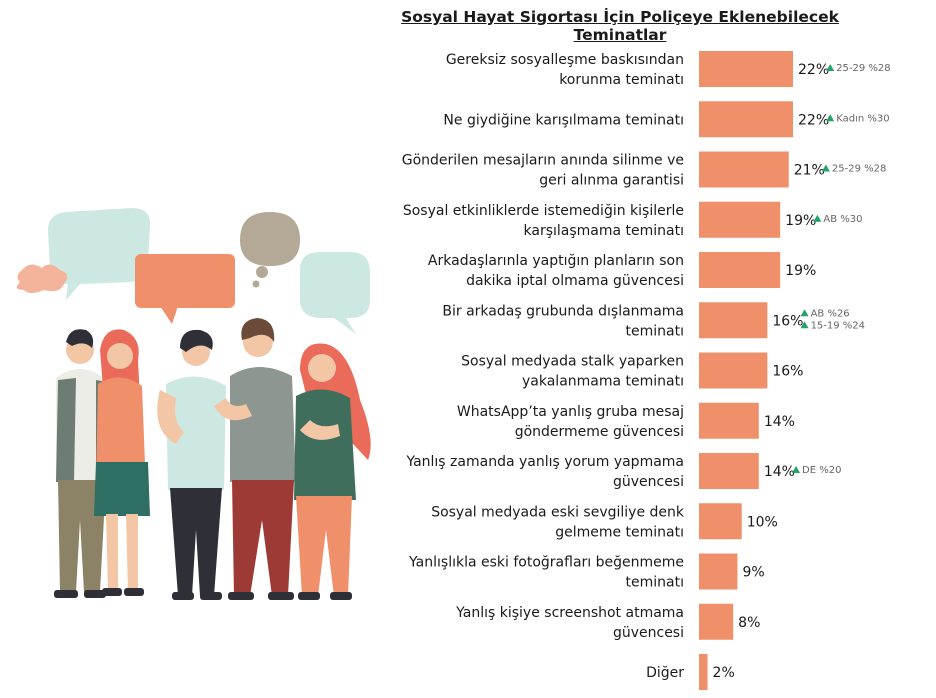  What do you see at coordinates (572, 362) in the screenshot?
I see `category-label: Sosyal medyada stalk yaparken` at bounding box center [572, 362].